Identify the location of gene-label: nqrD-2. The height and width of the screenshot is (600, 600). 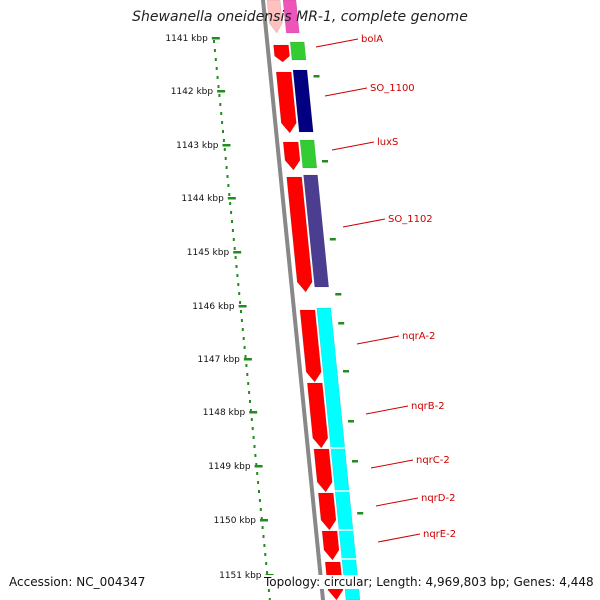
(438, 498).